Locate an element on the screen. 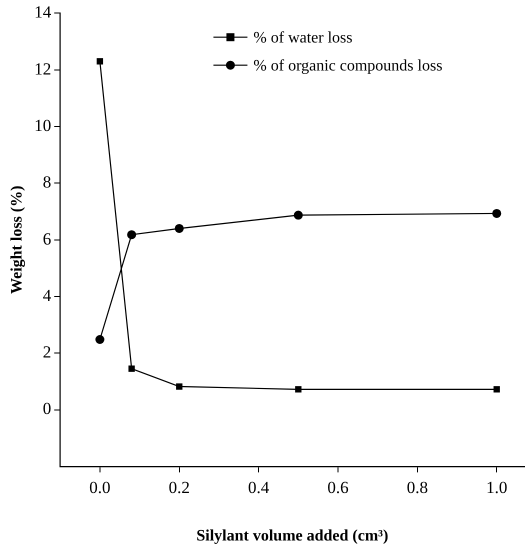 Image resolution: width=529 pixels, height=558 pixels. y-tick-label: 4 is located at coordinates (47, 295).